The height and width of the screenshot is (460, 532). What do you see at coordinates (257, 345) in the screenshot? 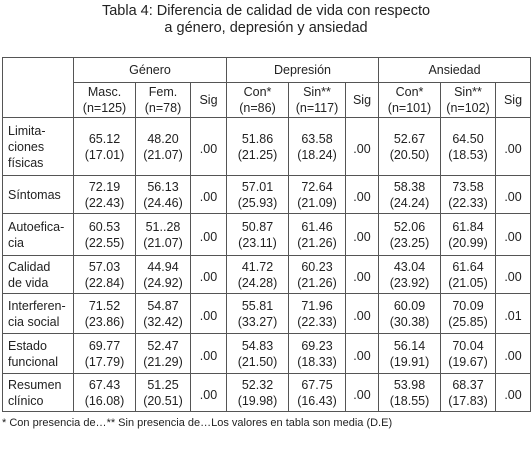
I see `cell-line: 54.83` at bounding box center [257, 345].